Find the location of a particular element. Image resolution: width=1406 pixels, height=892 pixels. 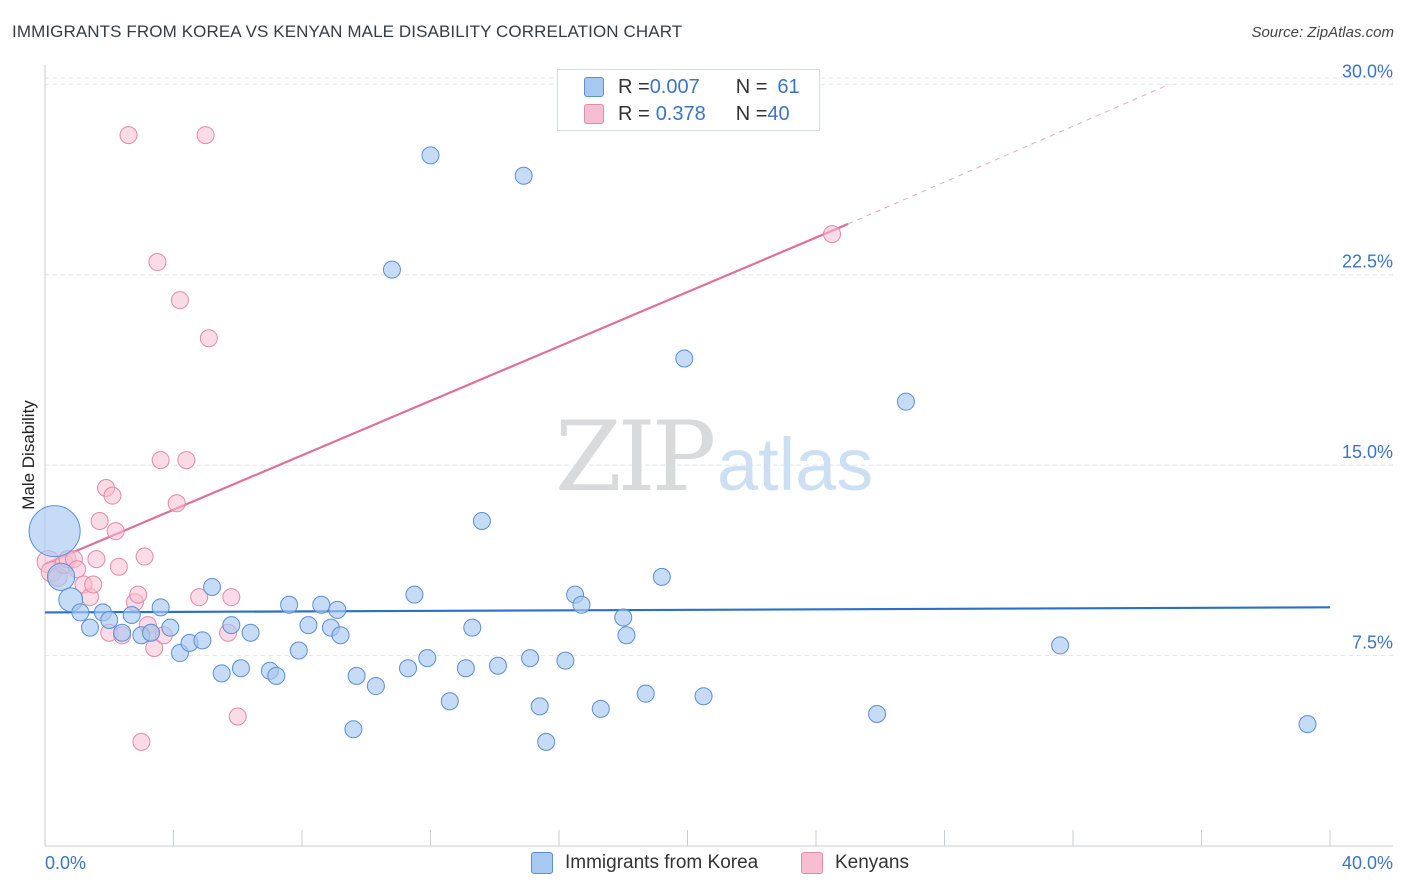

y-tick-label: 30.0% is located at coordinates (1367, 71).